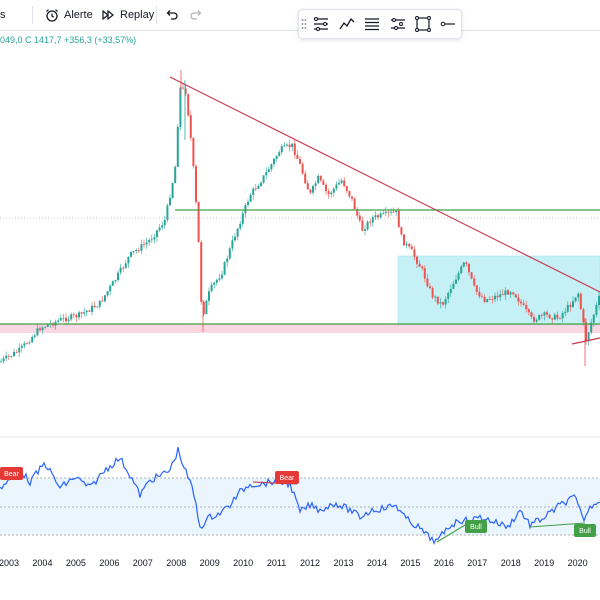 This screenshot has height=600, width=600. What do you see at coordinates (287, 477) in the screenshot?
I see `bear-badge: Bear` at bounding box center [287, 477].